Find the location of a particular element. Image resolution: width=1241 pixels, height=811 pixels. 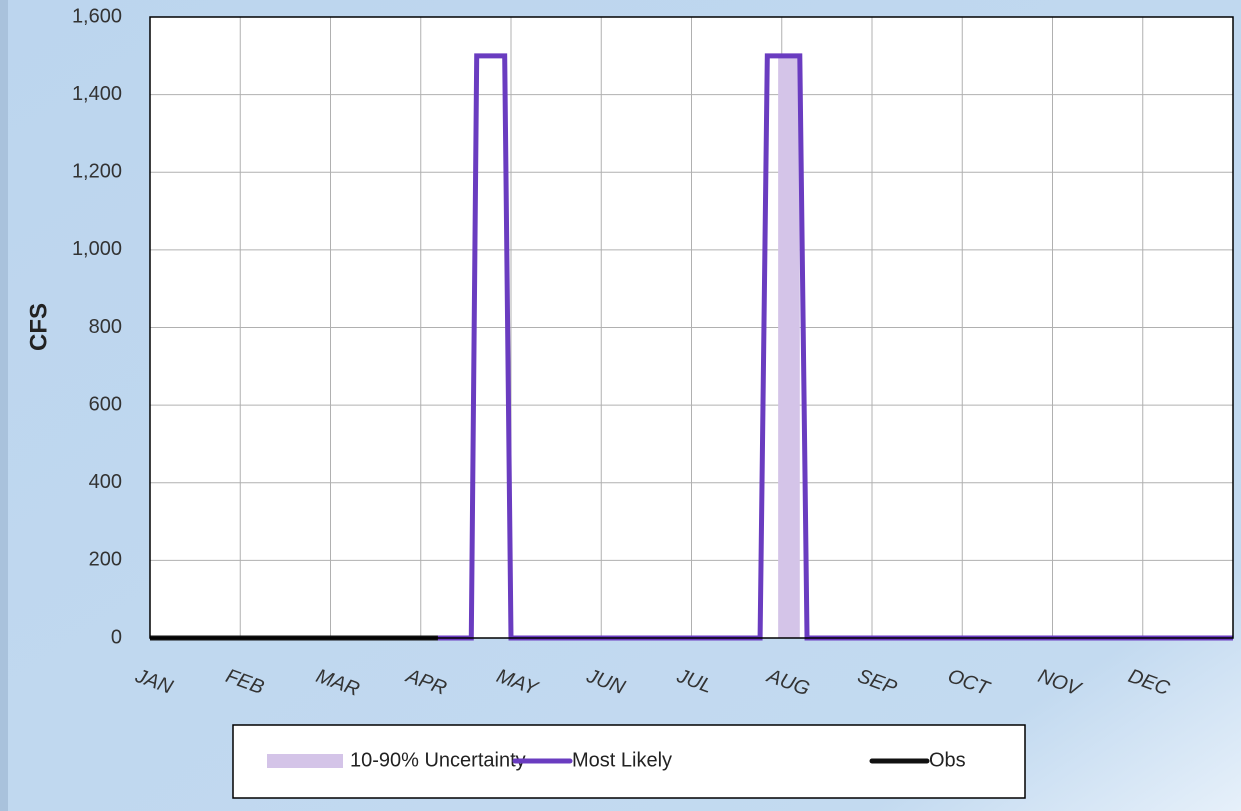

y-axis-label: CFS is located at coordinates (38, 327).